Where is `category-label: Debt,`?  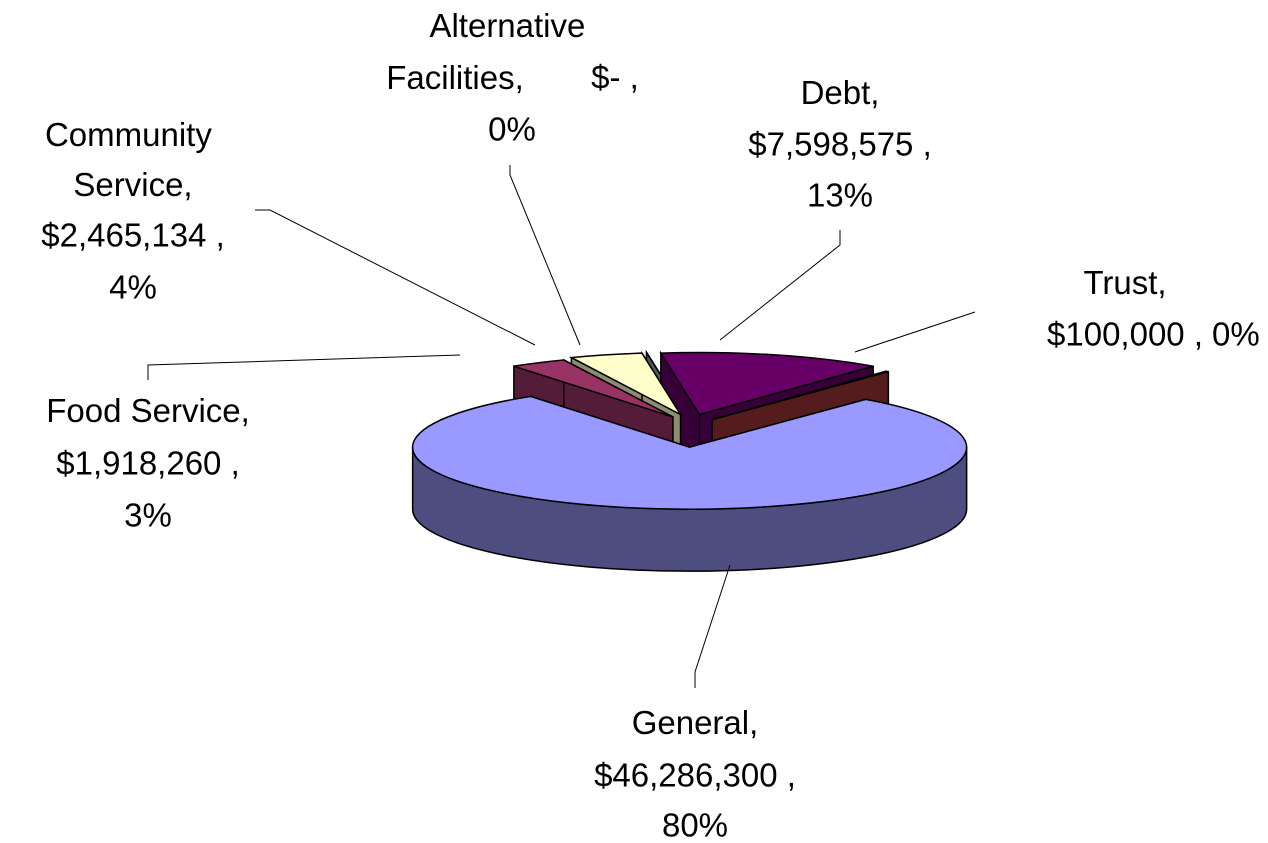 category-label: Debt, is located at coordinates (840, 92).